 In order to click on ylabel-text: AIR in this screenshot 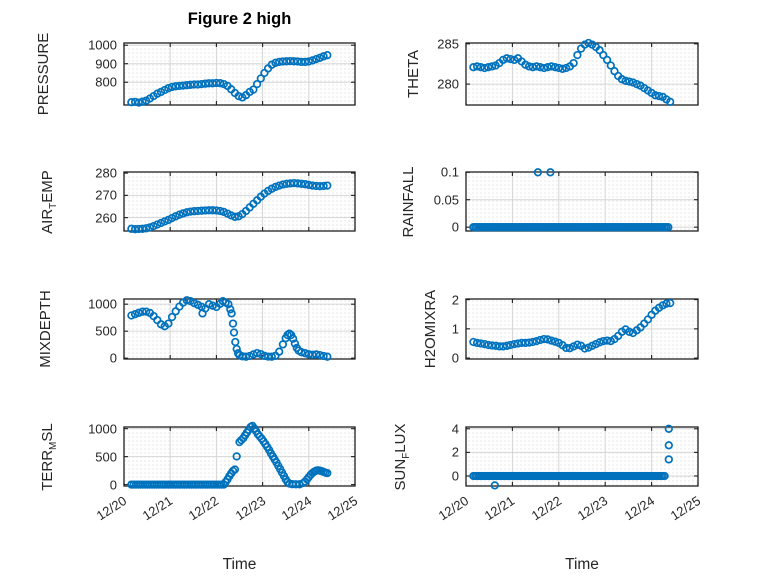, I will do `click(47, 221)`.